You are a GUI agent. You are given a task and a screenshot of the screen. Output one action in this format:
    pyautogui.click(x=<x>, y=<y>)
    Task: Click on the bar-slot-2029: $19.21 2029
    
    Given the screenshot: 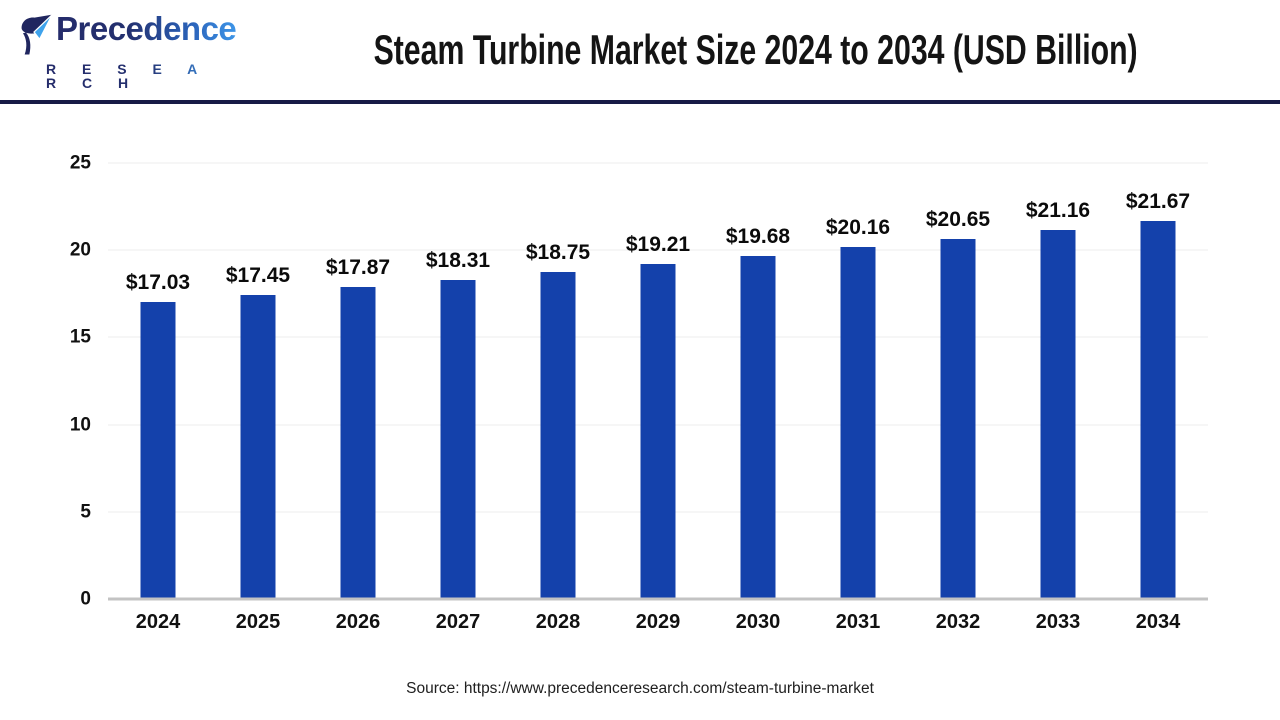 What is the action you would take?
    pyautogui.click(x=658, y=397)
    